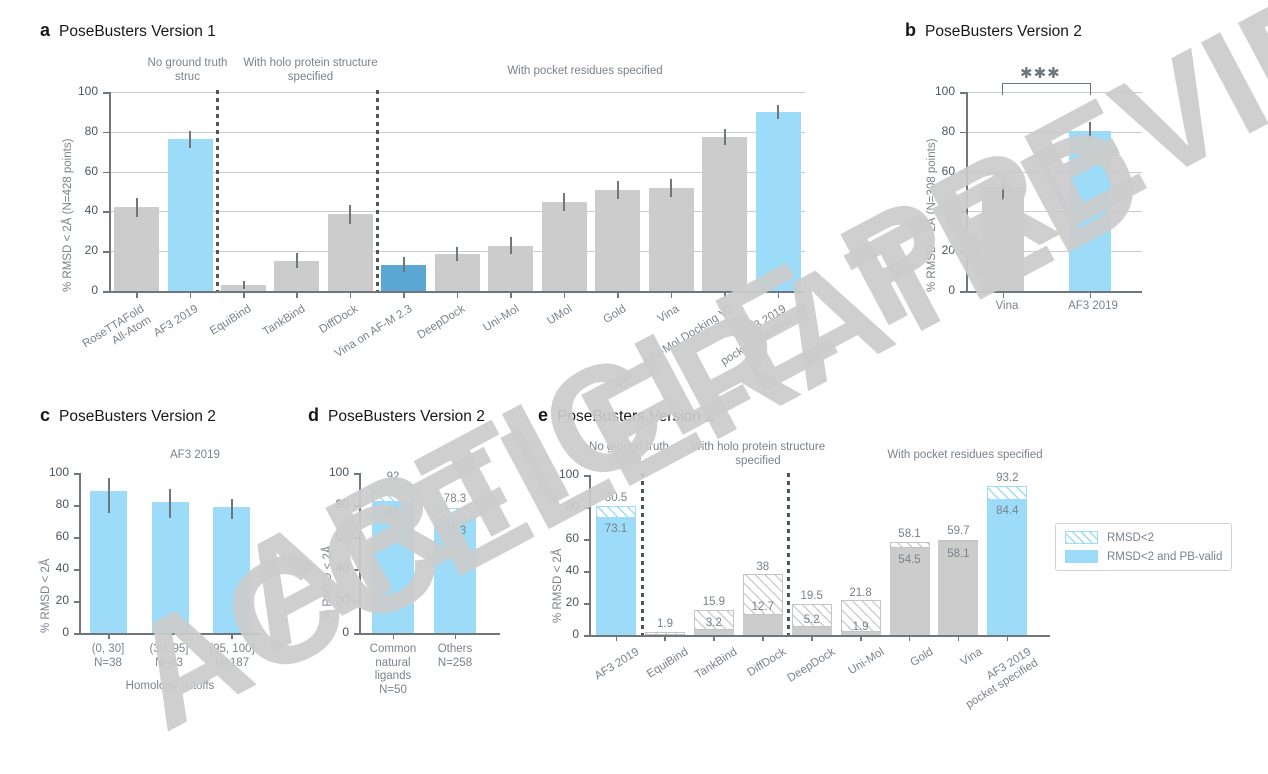 Image resolution: width=1268 pixels, height=774 pixels. Describe the element at coordinates (1007, 492) in the screenshot. I see `panel-e-bar-8-hatch` at that location.